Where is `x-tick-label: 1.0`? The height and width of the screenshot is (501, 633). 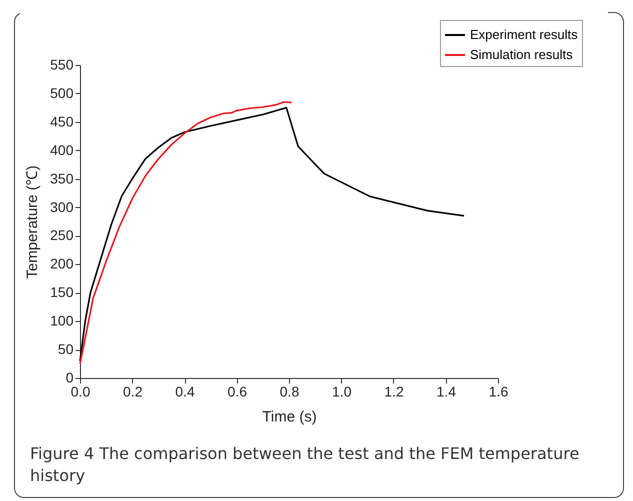
x-tick-label: 1.0 is located at coordinates (342, 392).